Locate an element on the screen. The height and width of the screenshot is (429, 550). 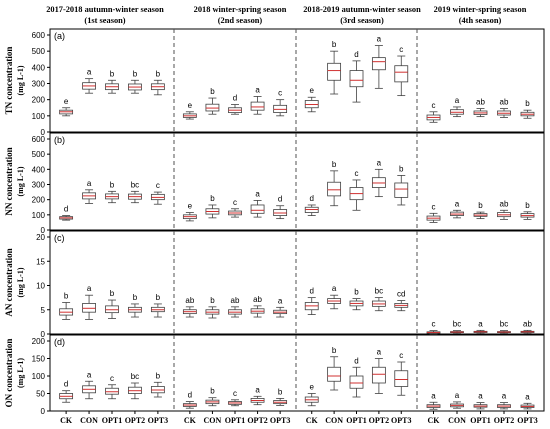
box-opt1: b is located at coordinates (112, 192).